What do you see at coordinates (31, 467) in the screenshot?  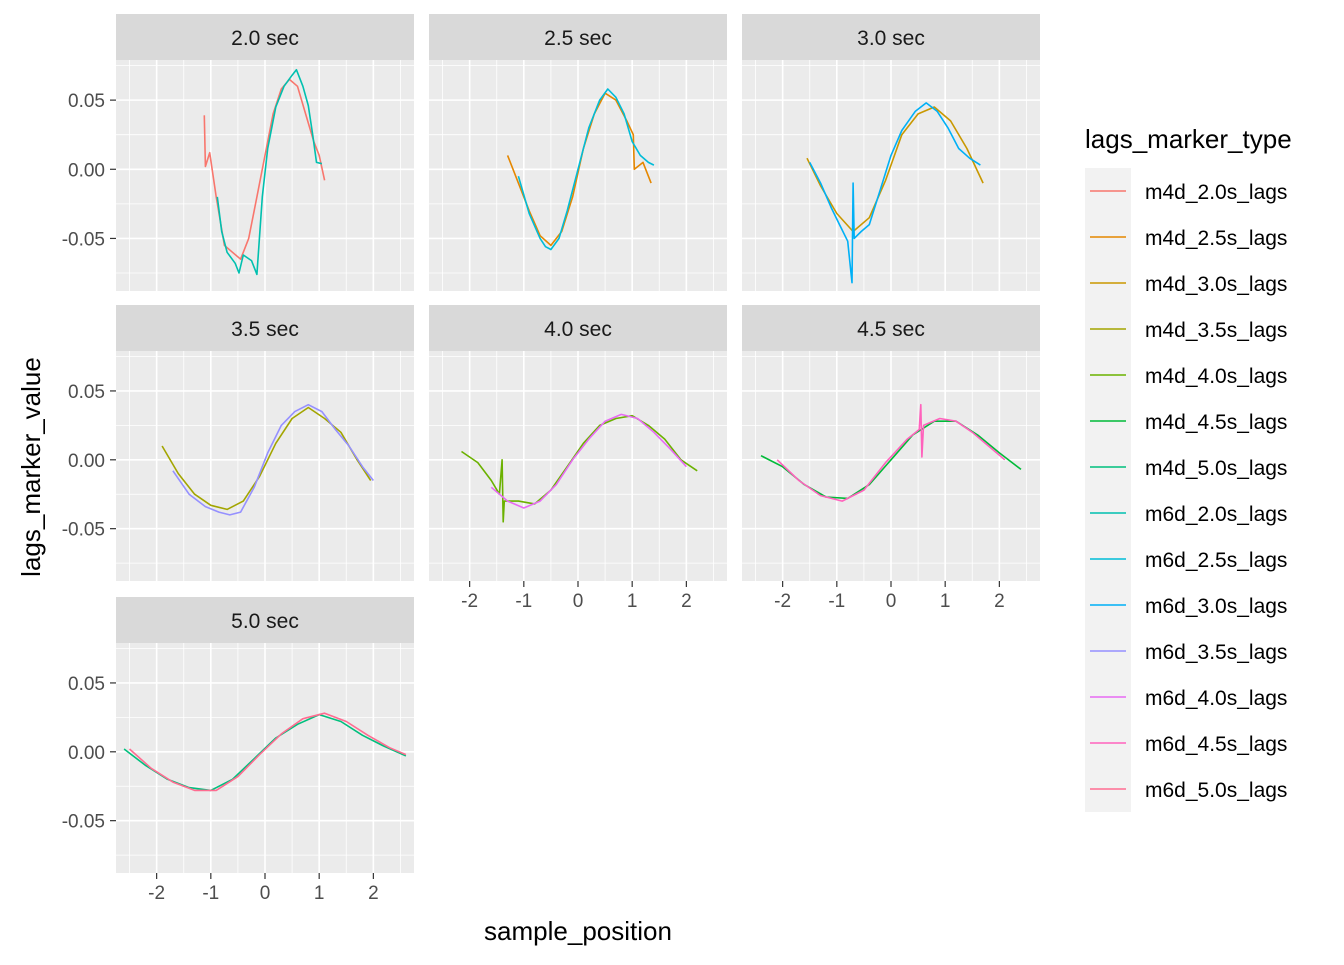 I see `y-axis-label: lags_marker_value` at bounding box center [31, 467].